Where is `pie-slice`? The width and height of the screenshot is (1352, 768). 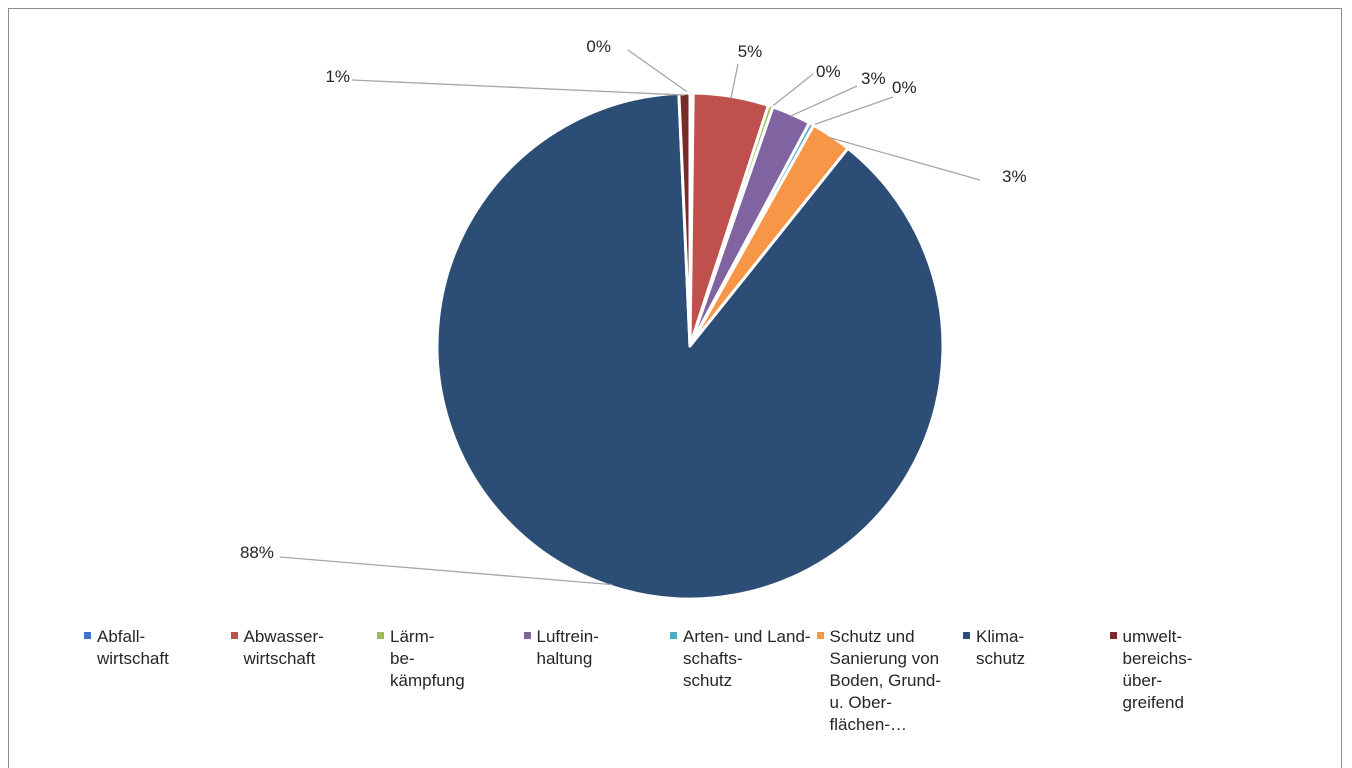 pie-slice is located at coordinates (684, 219).